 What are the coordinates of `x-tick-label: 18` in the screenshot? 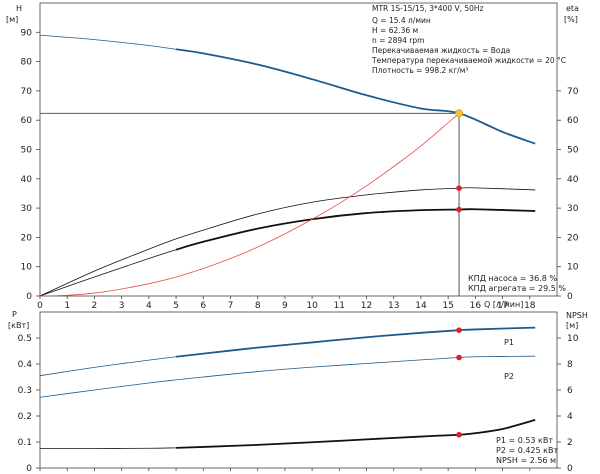 It's located at (530, 306).